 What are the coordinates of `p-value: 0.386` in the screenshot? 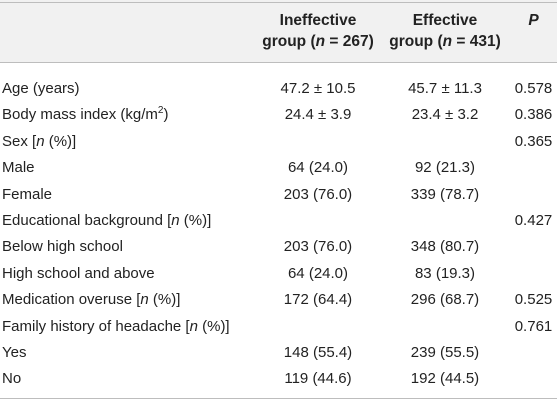 It's located at (533, 115).